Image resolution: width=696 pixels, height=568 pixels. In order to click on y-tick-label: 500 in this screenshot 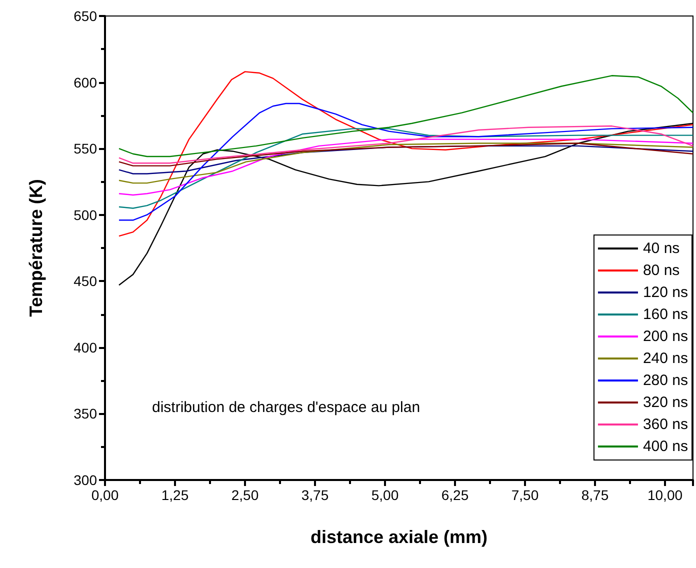, I will do `click(86, 214)`.